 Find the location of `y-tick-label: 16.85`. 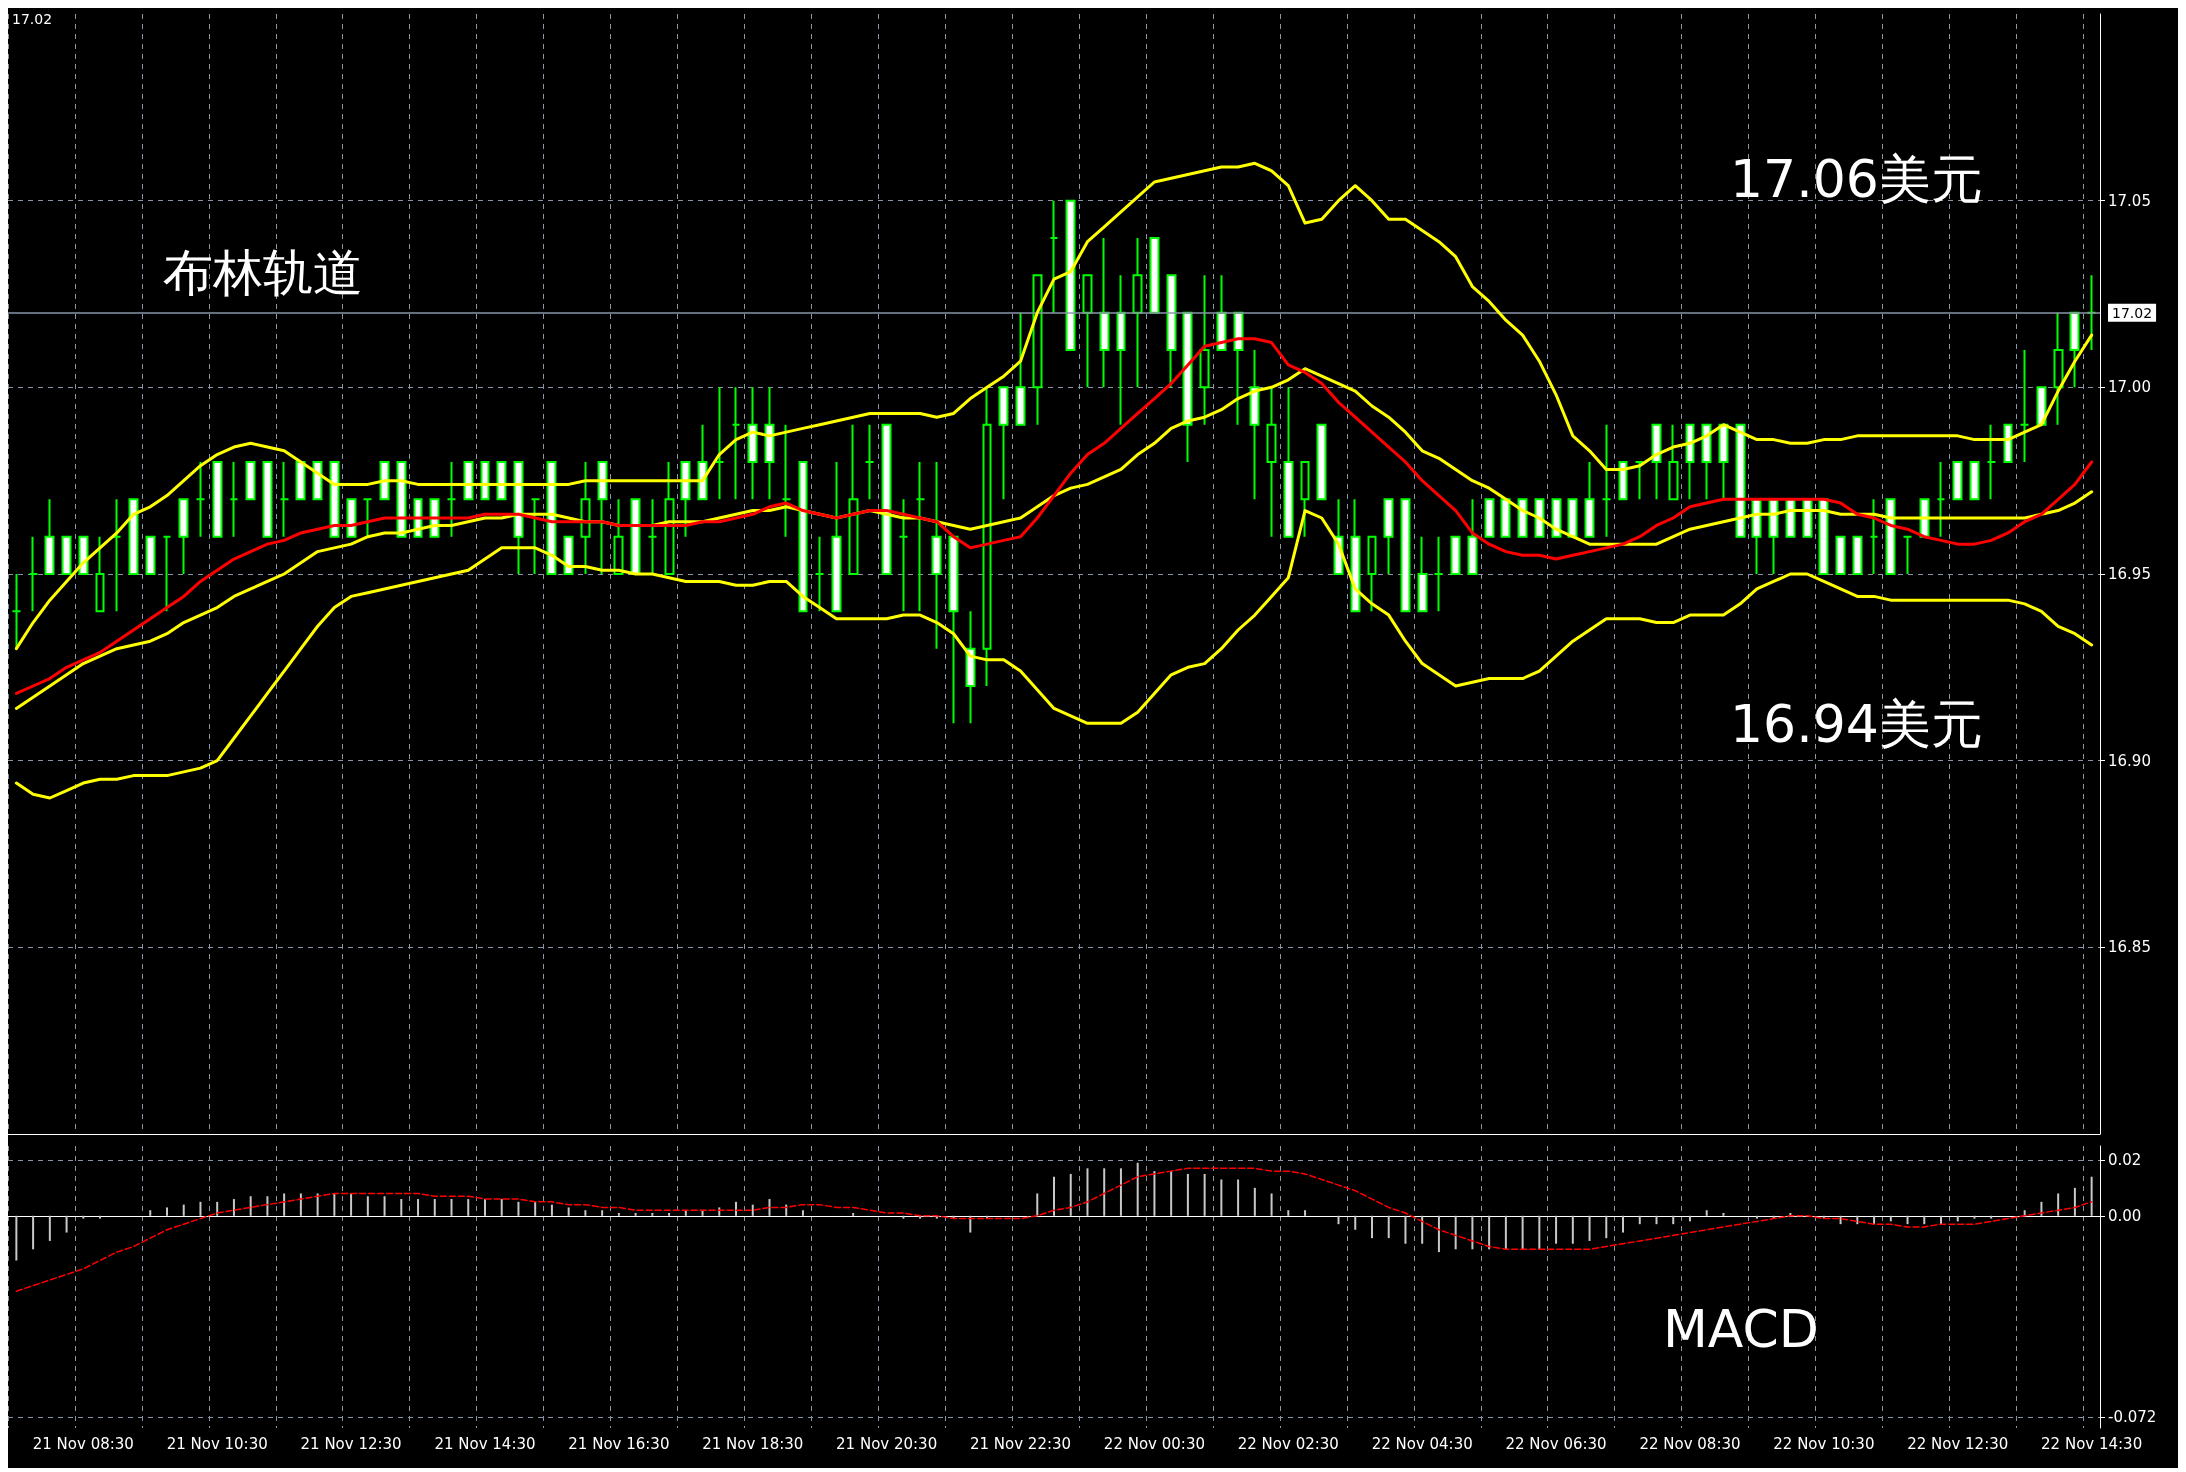

y-tick-label: 16.85 is located at coordinates (2129, 947).